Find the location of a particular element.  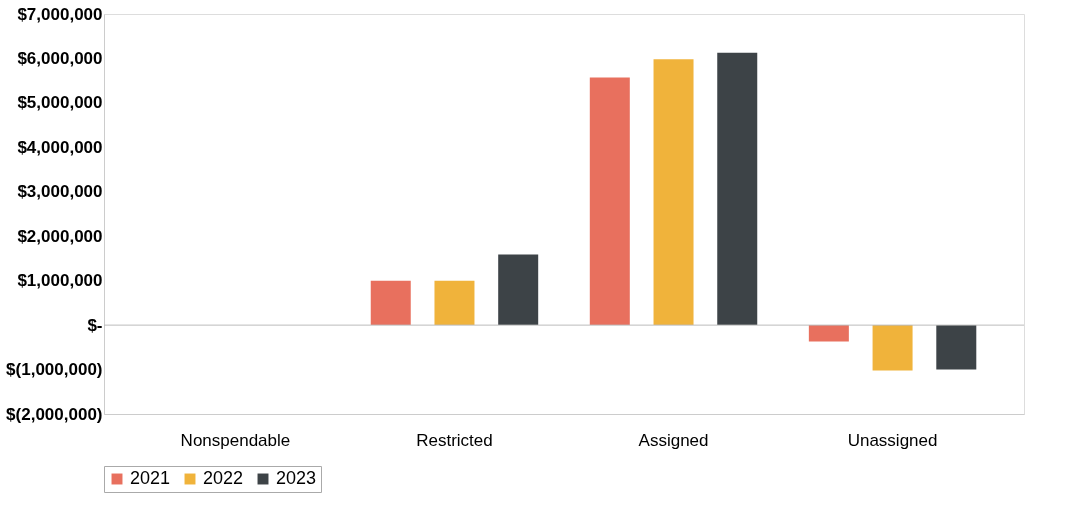

y-tick-label: $(1,000,000) is located at coordinates (54, 370).